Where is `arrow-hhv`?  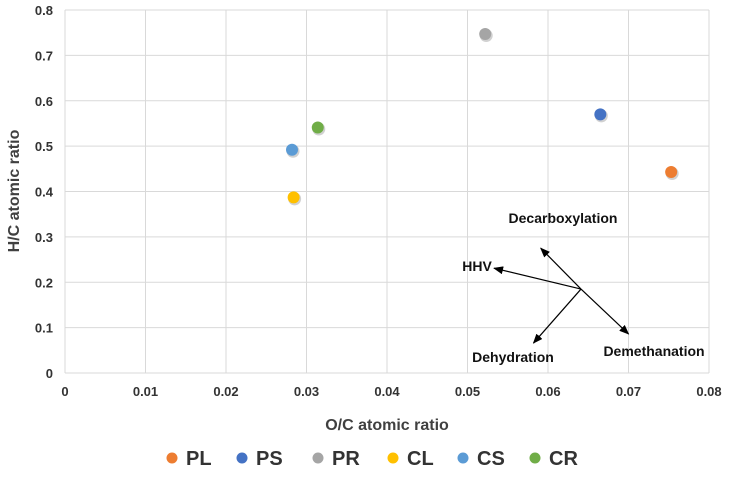
arrow-hhv is located at coordinates (537, 278).